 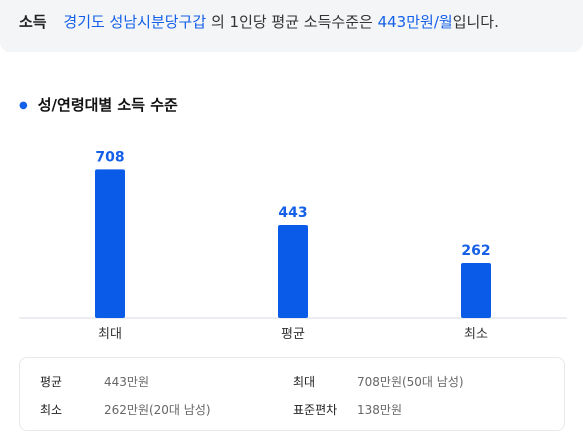 What do you see at coordinates (51, 382) in the screenshot?
I see `stat-avg-label: 평균` at bounding box center [51, 382].